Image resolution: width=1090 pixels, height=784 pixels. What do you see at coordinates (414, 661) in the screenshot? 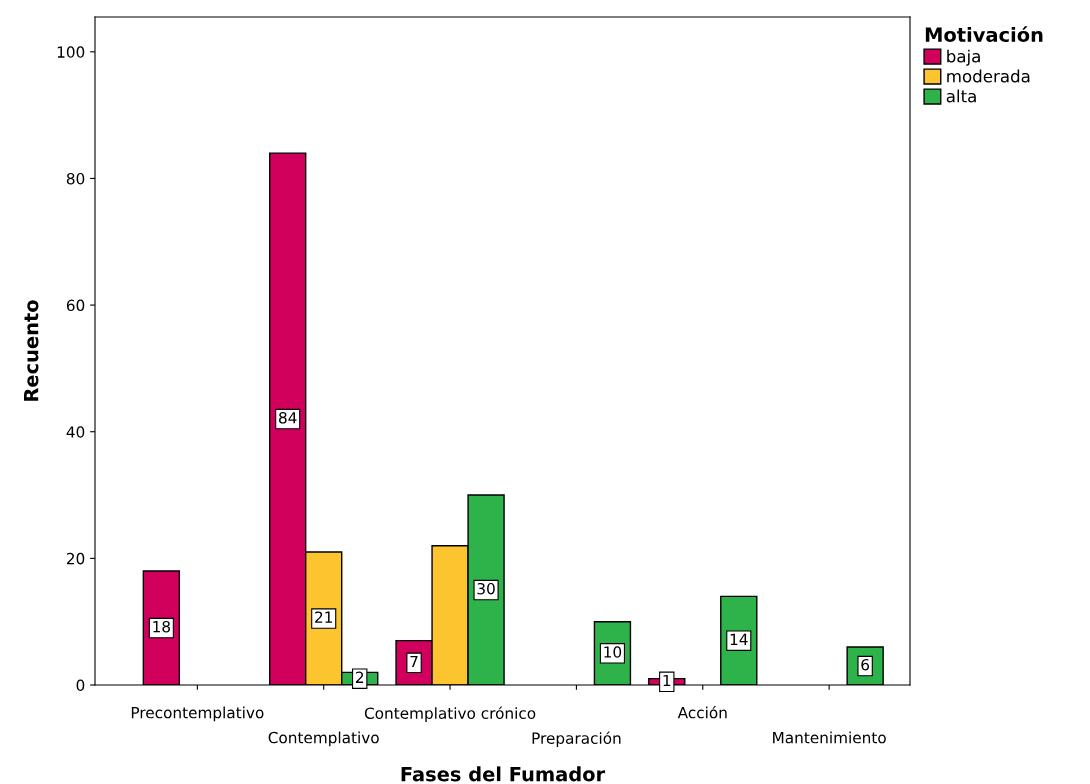
I see `data-label: 7` at bounding box center [414, 661].